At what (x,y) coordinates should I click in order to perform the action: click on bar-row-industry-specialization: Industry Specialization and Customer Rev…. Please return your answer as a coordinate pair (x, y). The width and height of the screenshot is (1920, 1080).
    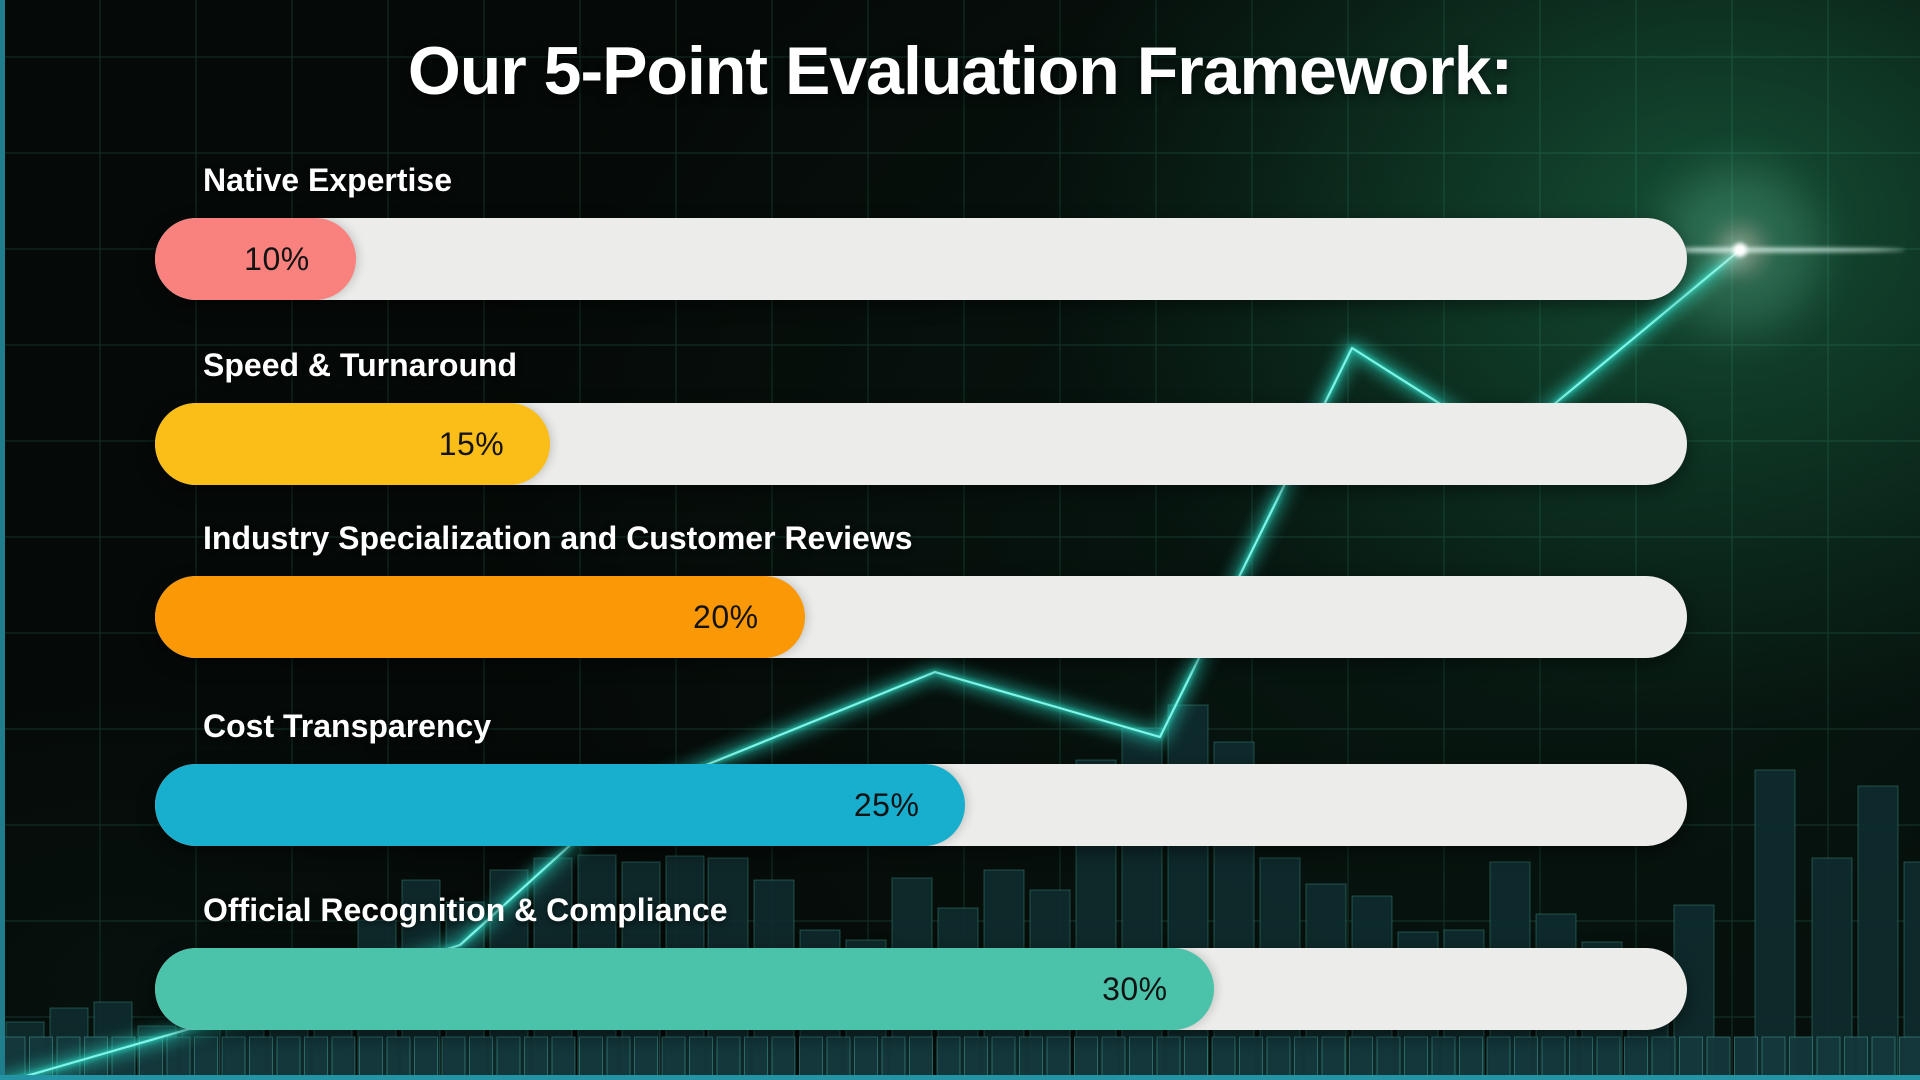
    Looking at the image, I should click on (921, 588).